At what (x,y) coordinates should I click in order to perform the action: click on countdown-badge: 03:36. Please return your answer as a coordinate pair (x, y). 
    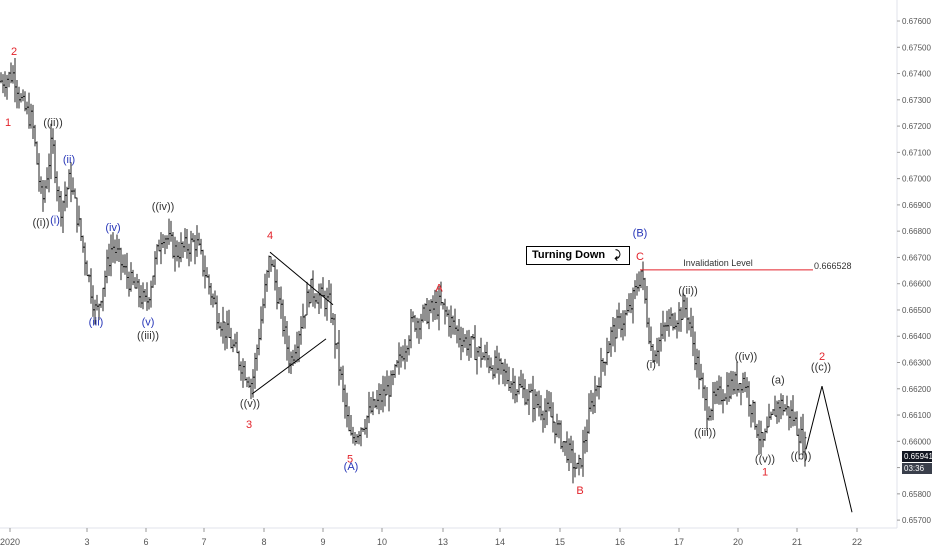
    Looking at the image, I should click on (917, 468).